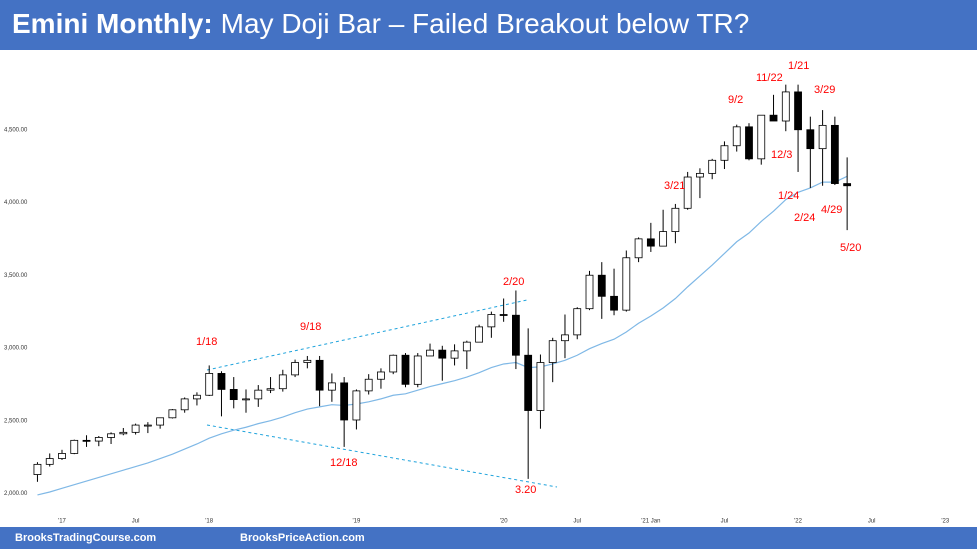  Describe the element at coordinates (824, 90) in the screenshot. I see `annotation: 3/29` at that location.